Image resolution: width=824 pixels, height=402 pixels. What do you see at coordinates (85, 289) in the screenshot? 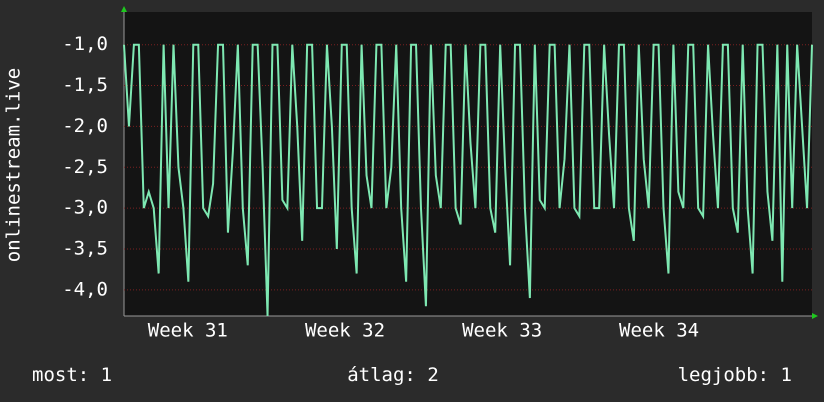
I see `y-tick-label: -4,0` at bounding box center [85, 289].